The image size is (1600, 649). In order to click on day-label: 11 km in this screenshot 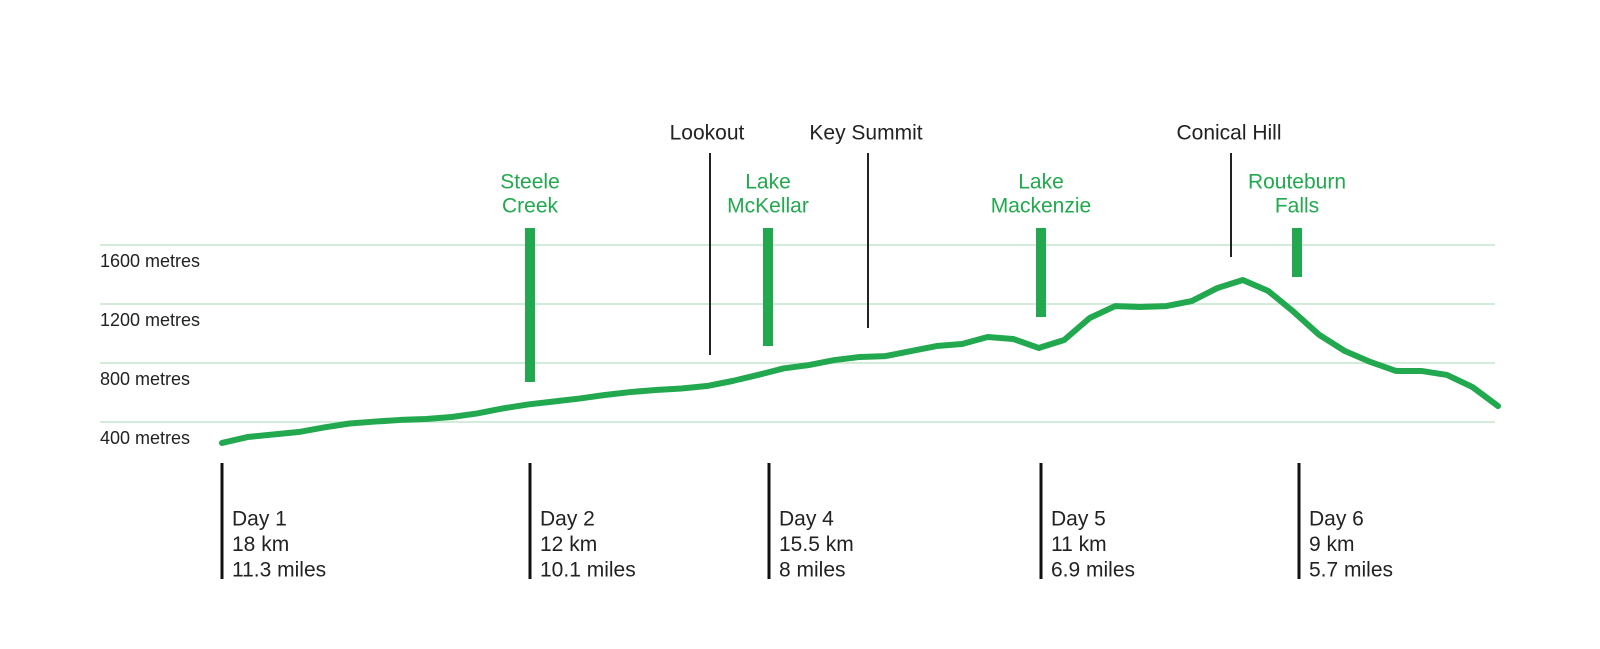, I will do `click(1079, 544)`.